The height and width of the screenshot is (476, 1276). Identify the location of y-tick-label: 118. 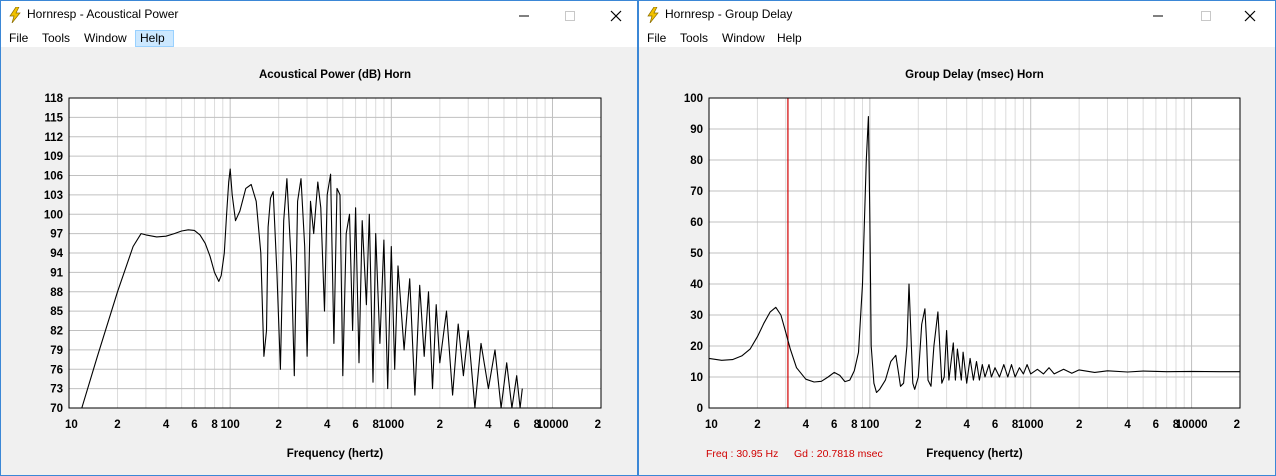
(53, 99).